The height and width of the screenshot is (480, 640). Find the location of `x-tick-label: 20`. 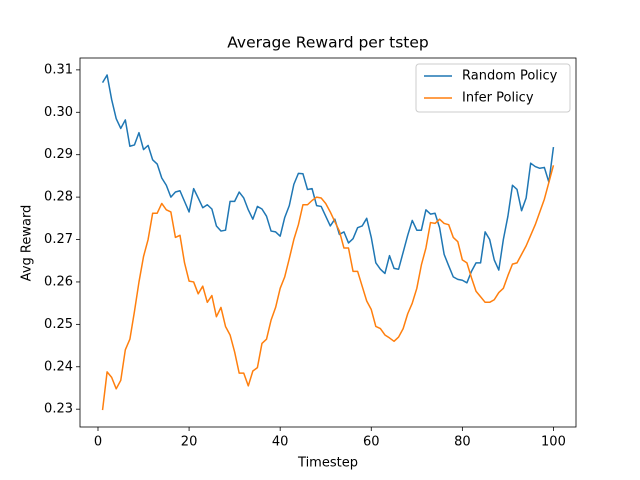

x-tick-label: 20 is located at coordinates (189, 442).